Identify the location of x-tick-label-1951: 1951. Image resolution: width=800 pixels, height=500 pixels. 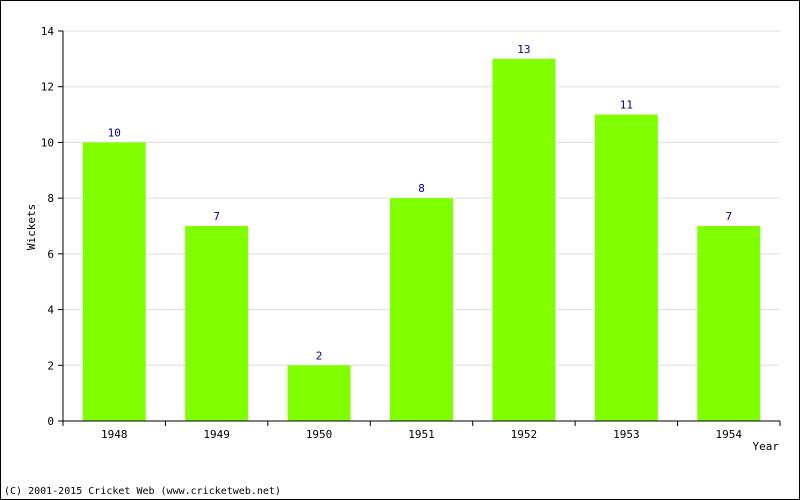
(421, 434).